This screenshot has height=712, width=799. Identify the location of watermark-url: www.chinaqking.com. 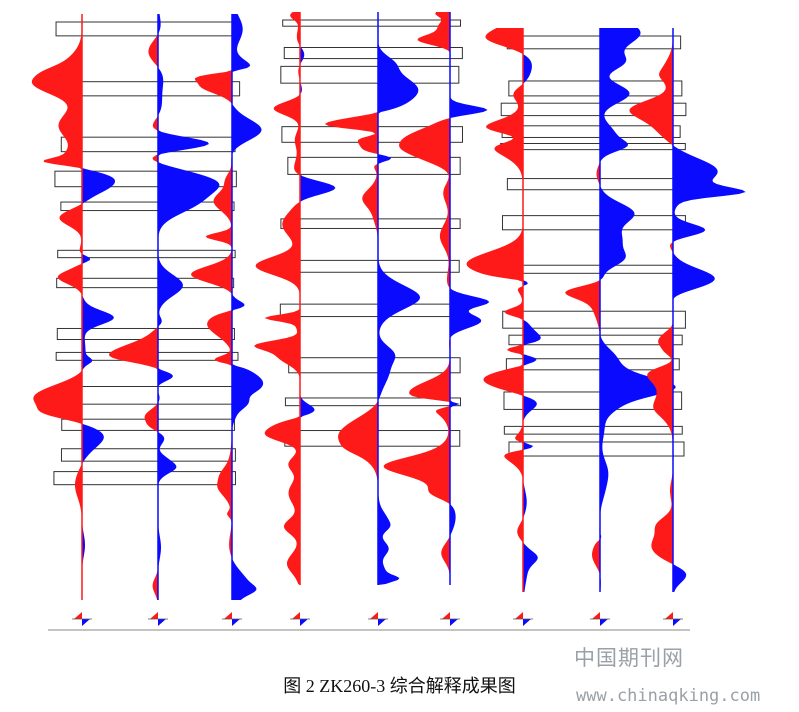
(668, 696).